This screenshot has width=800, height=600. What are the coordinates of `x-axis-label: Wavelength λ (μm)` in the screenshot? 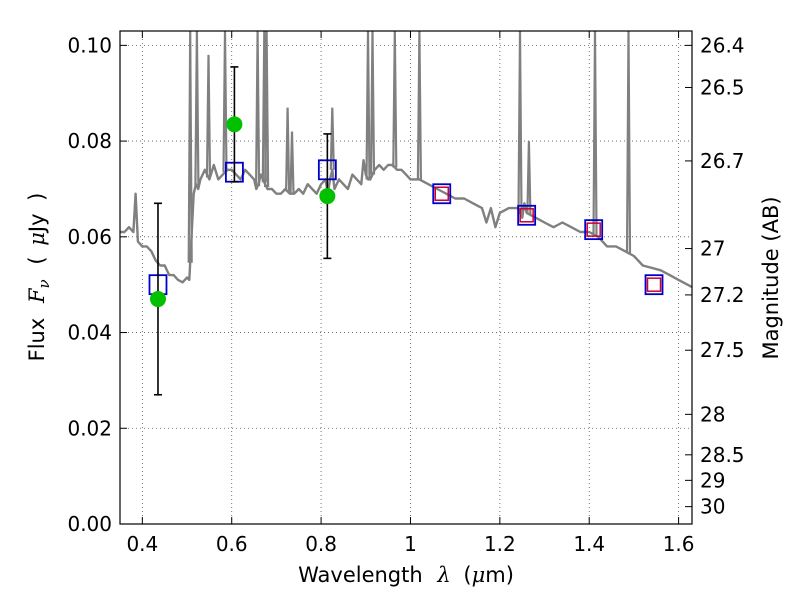 It's located at (406, 575).